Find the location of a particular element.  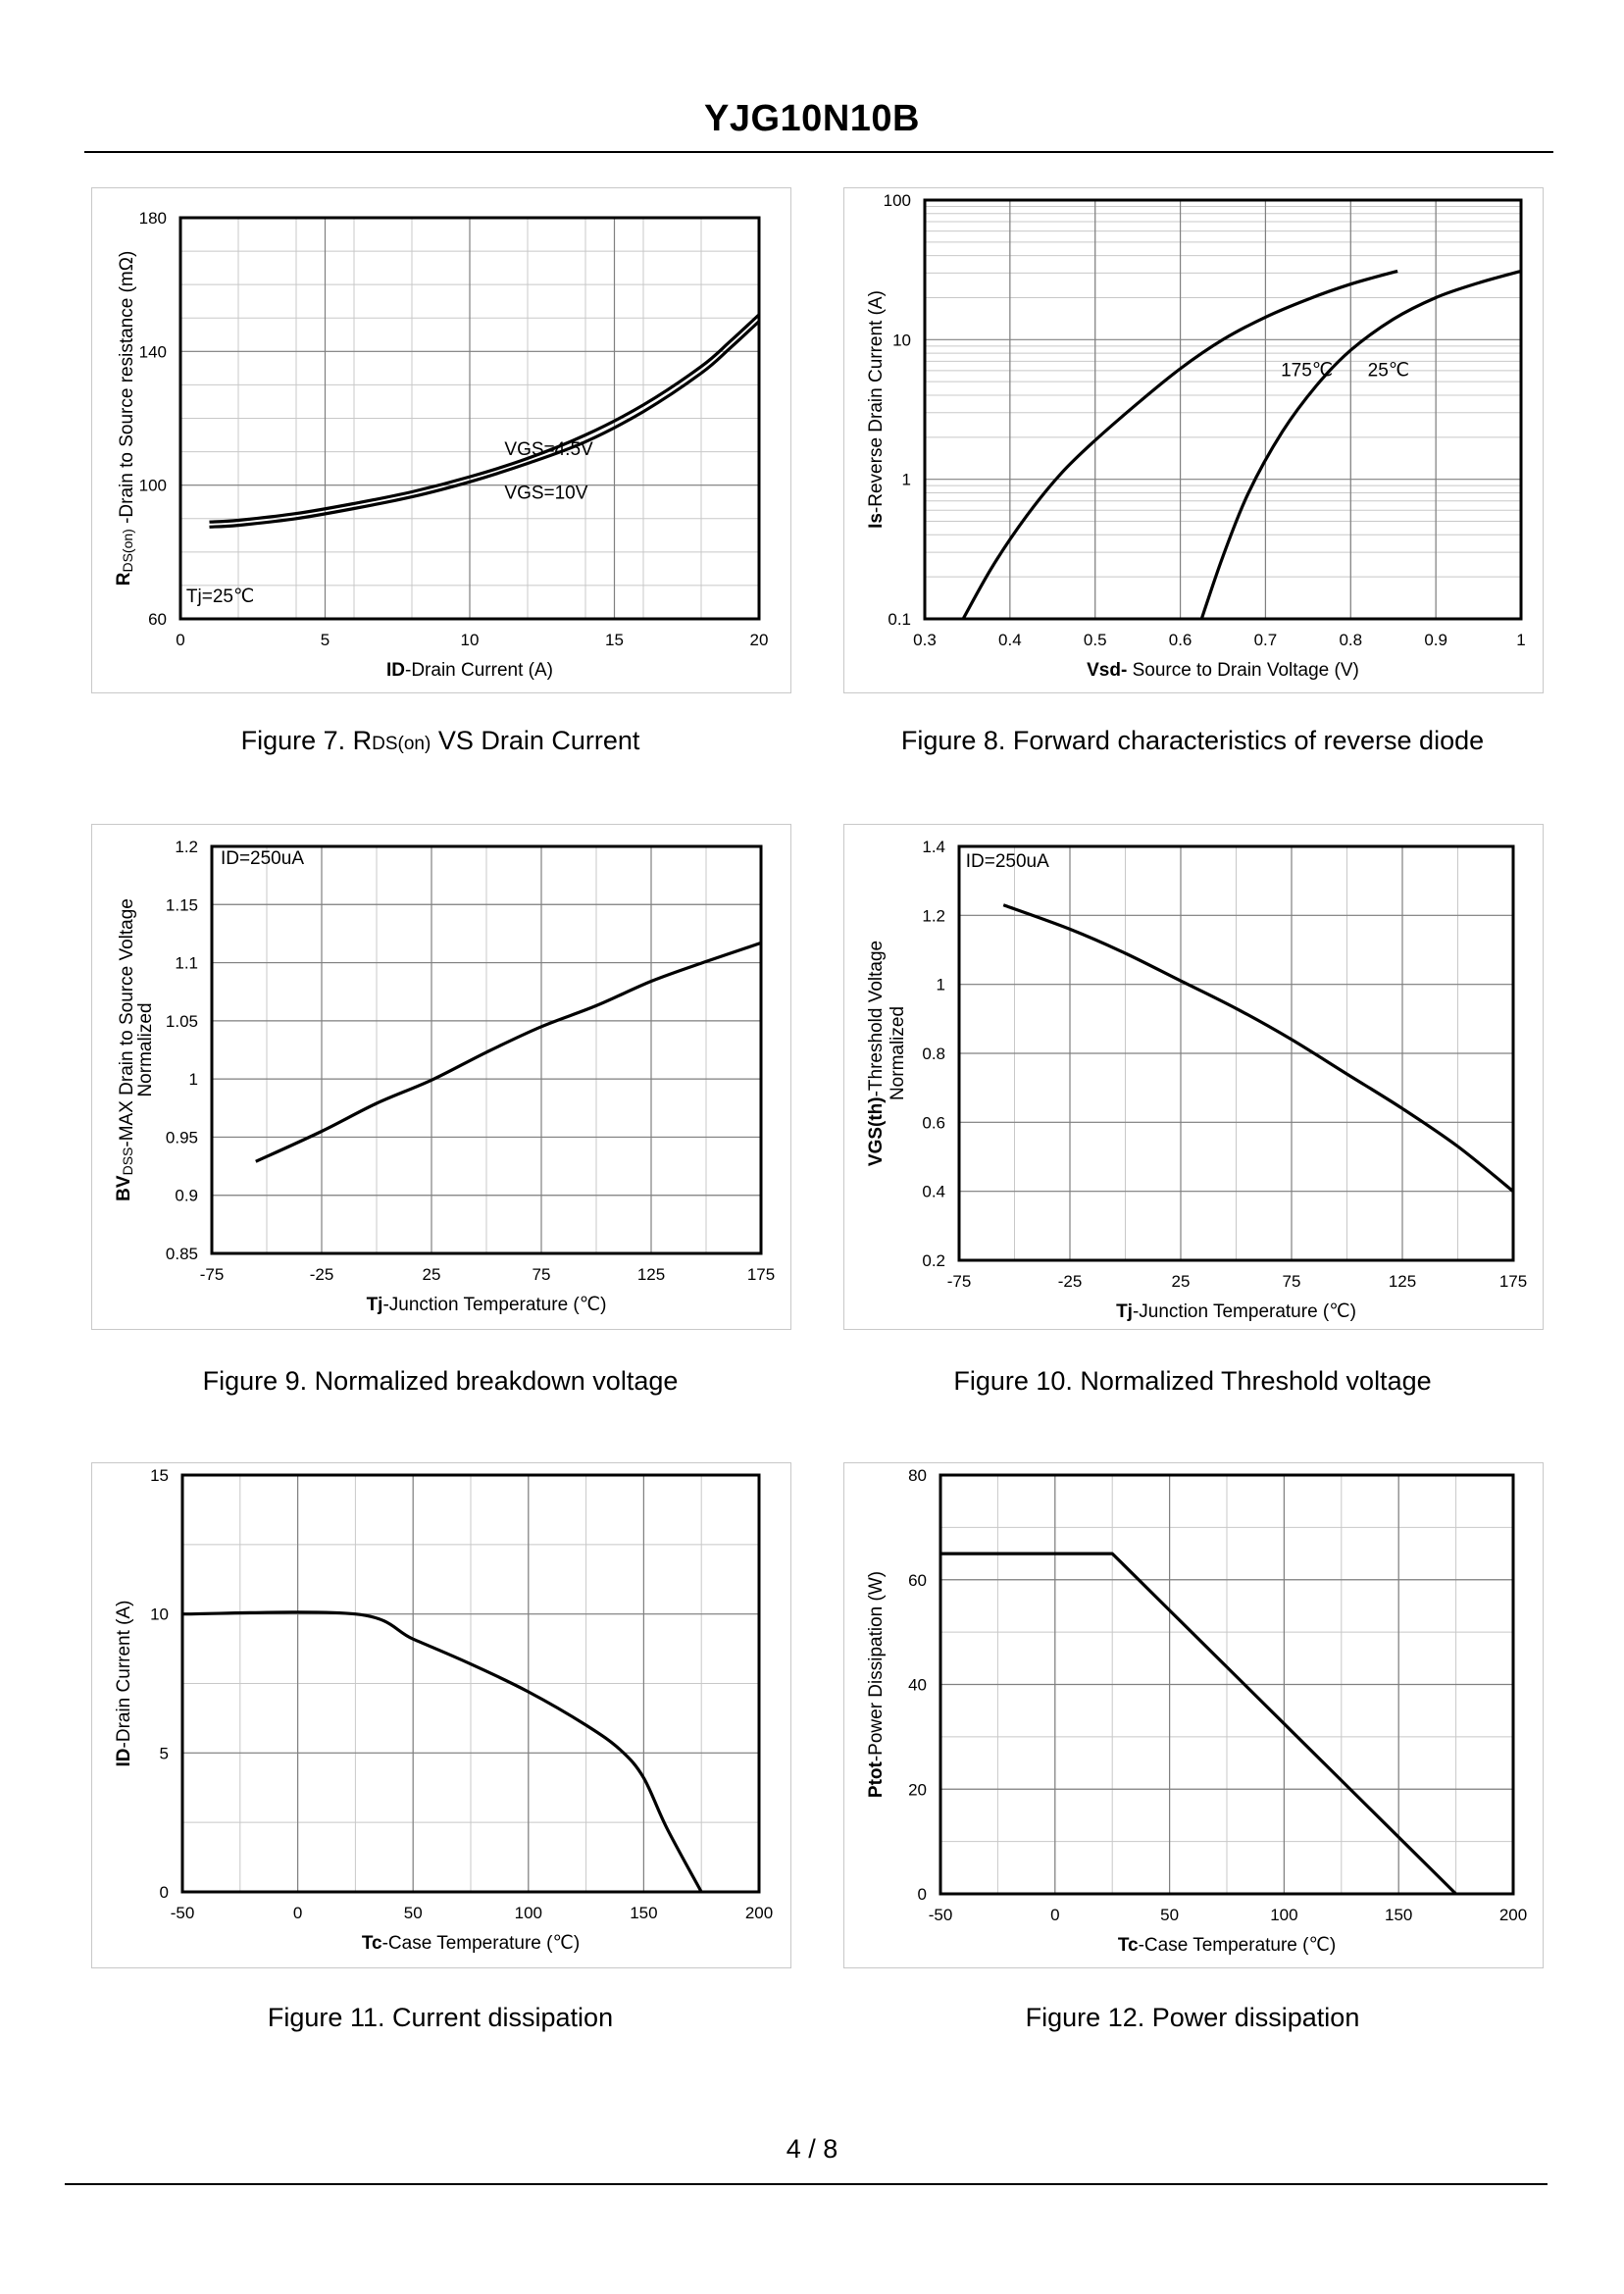

y-tick-label: 1.4 is located at coordinates (933, 847).